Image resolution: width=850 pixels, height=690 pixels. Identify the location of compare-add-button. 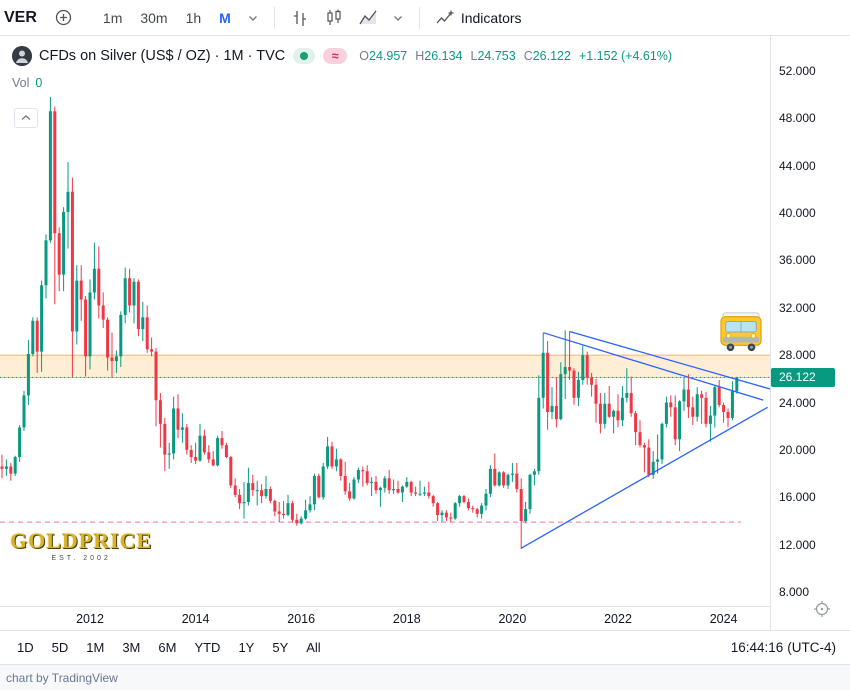
(63, 18).